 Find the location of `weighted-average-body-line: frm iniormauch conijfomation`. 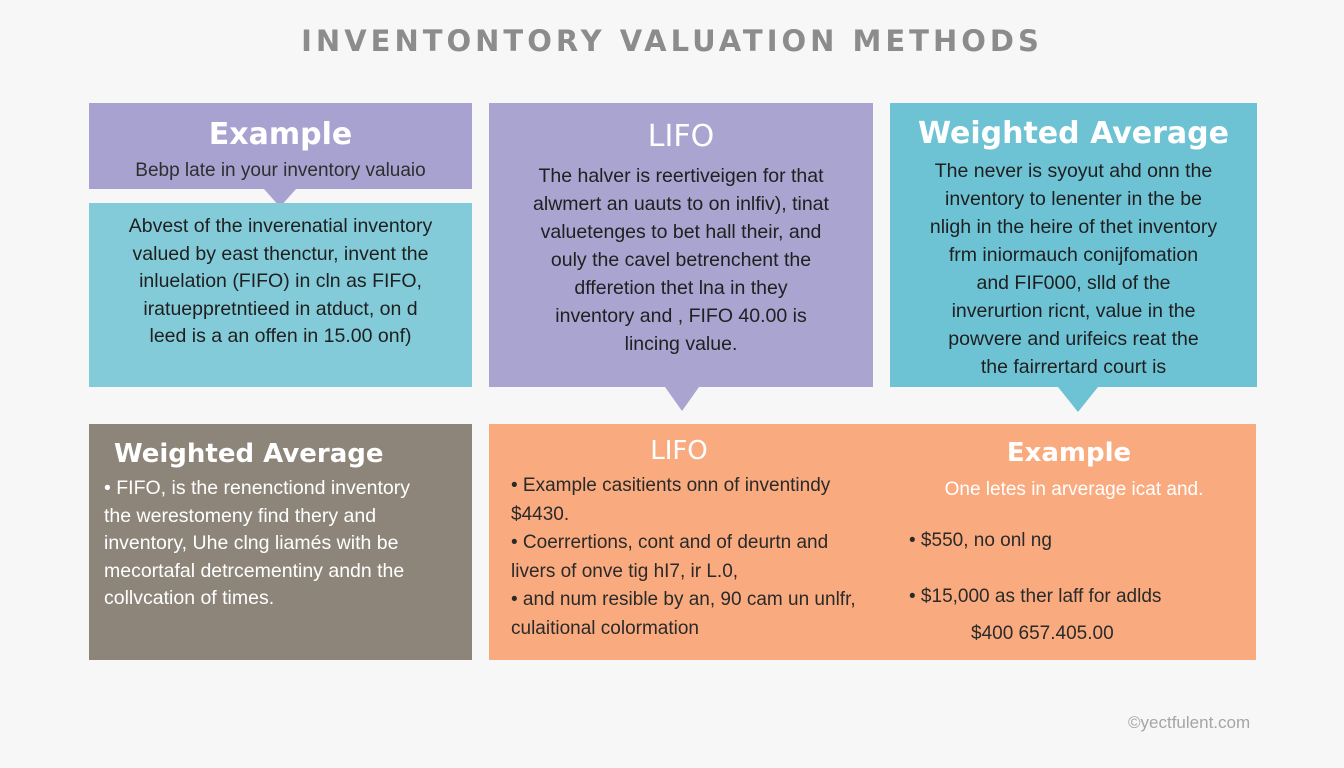

weighted-average-body-line: frm iniormauch conijfomation is located at coordinates (1073, 255).